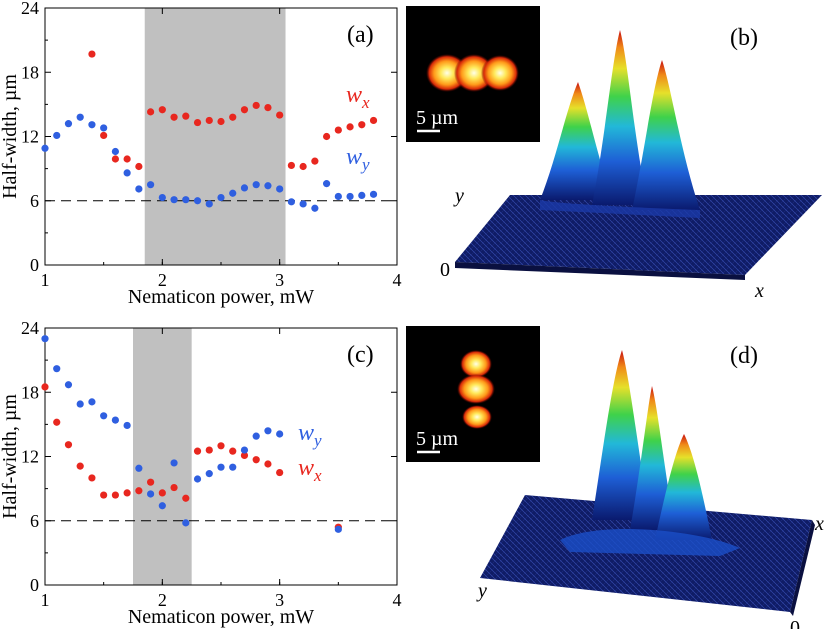 This screenshot has height=629, width=830. What do you see at coordinates (30, 9) in the screenshot?
I see `y-tick-label: 24` at bounding box center [30, 9].